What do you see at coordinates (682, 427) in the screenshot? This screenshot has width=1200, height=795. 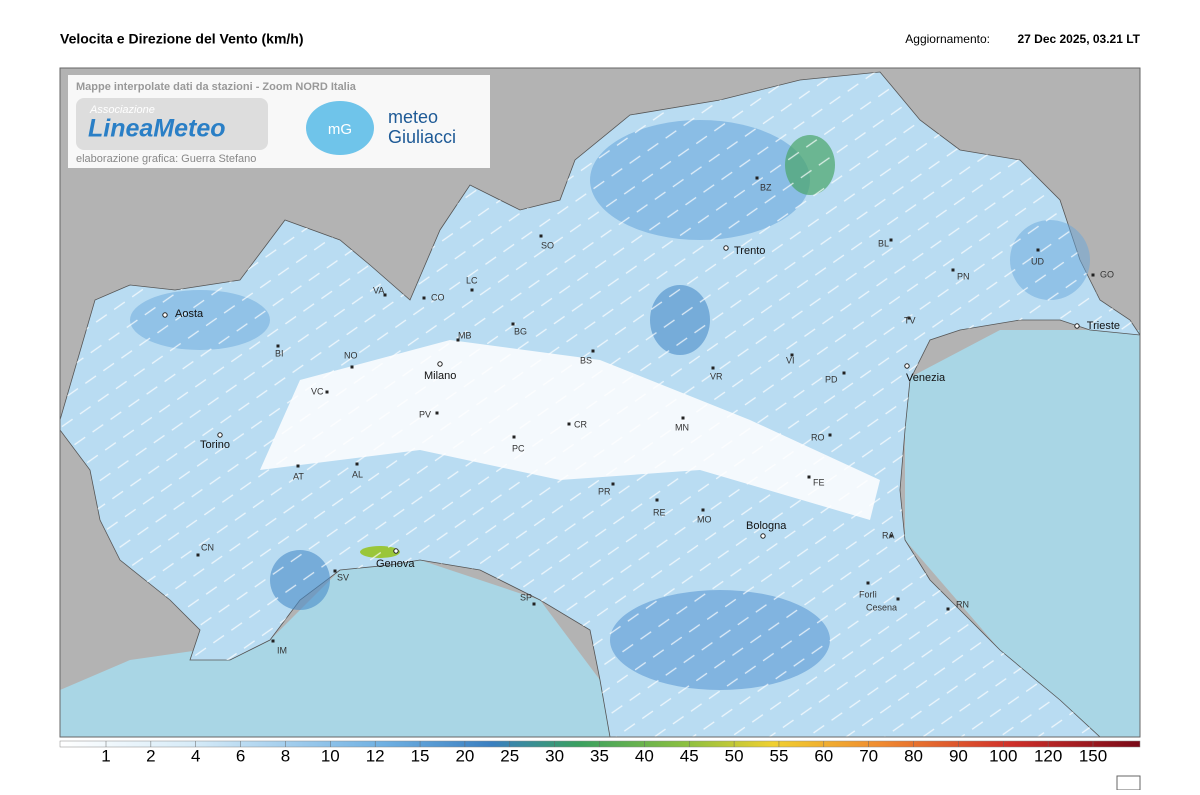 I see `province-label: MN` at bounding box center [682, 427].